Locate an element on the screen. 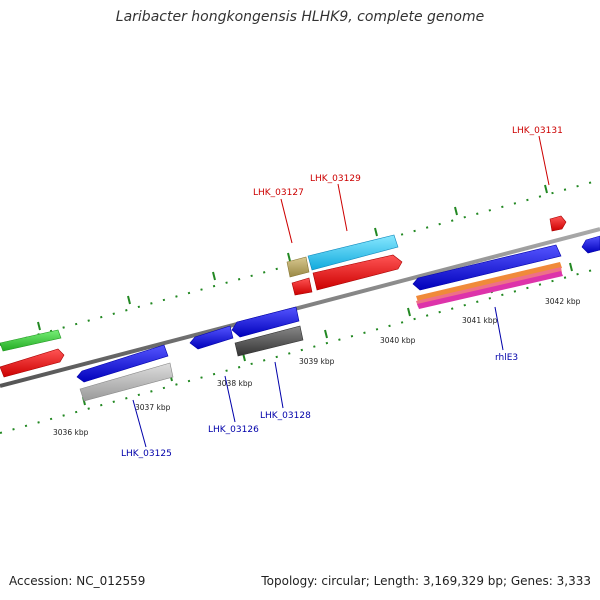 The height and width of the screenshot is (600, 600). gene-label: LHK_03127 is located at coordinates (278, 193).